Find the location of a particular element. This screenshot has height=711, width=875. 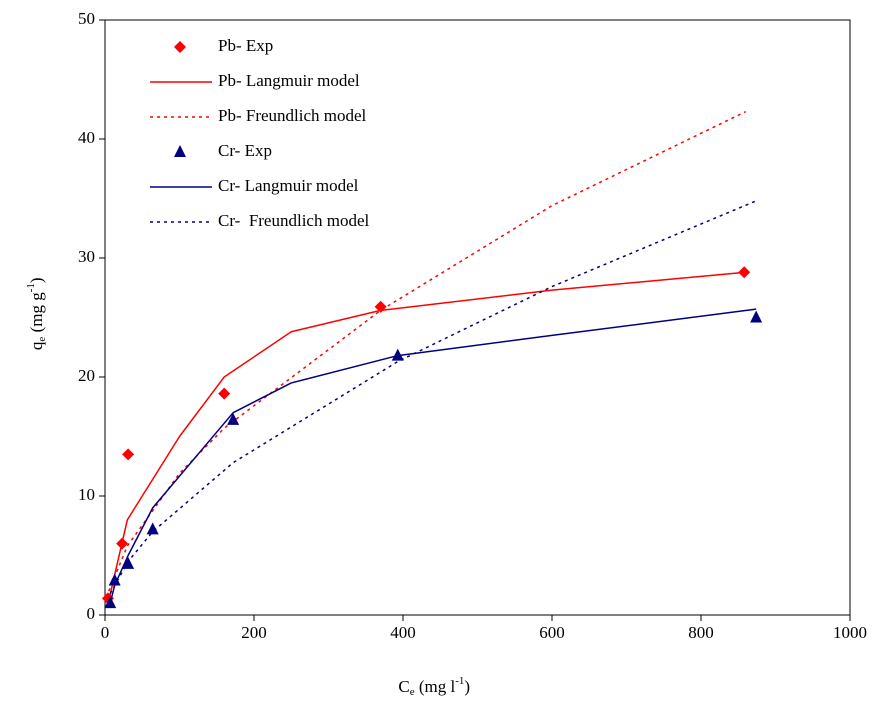

legend-label: Cr- Langmuir model is located at coordinates (288, 185).